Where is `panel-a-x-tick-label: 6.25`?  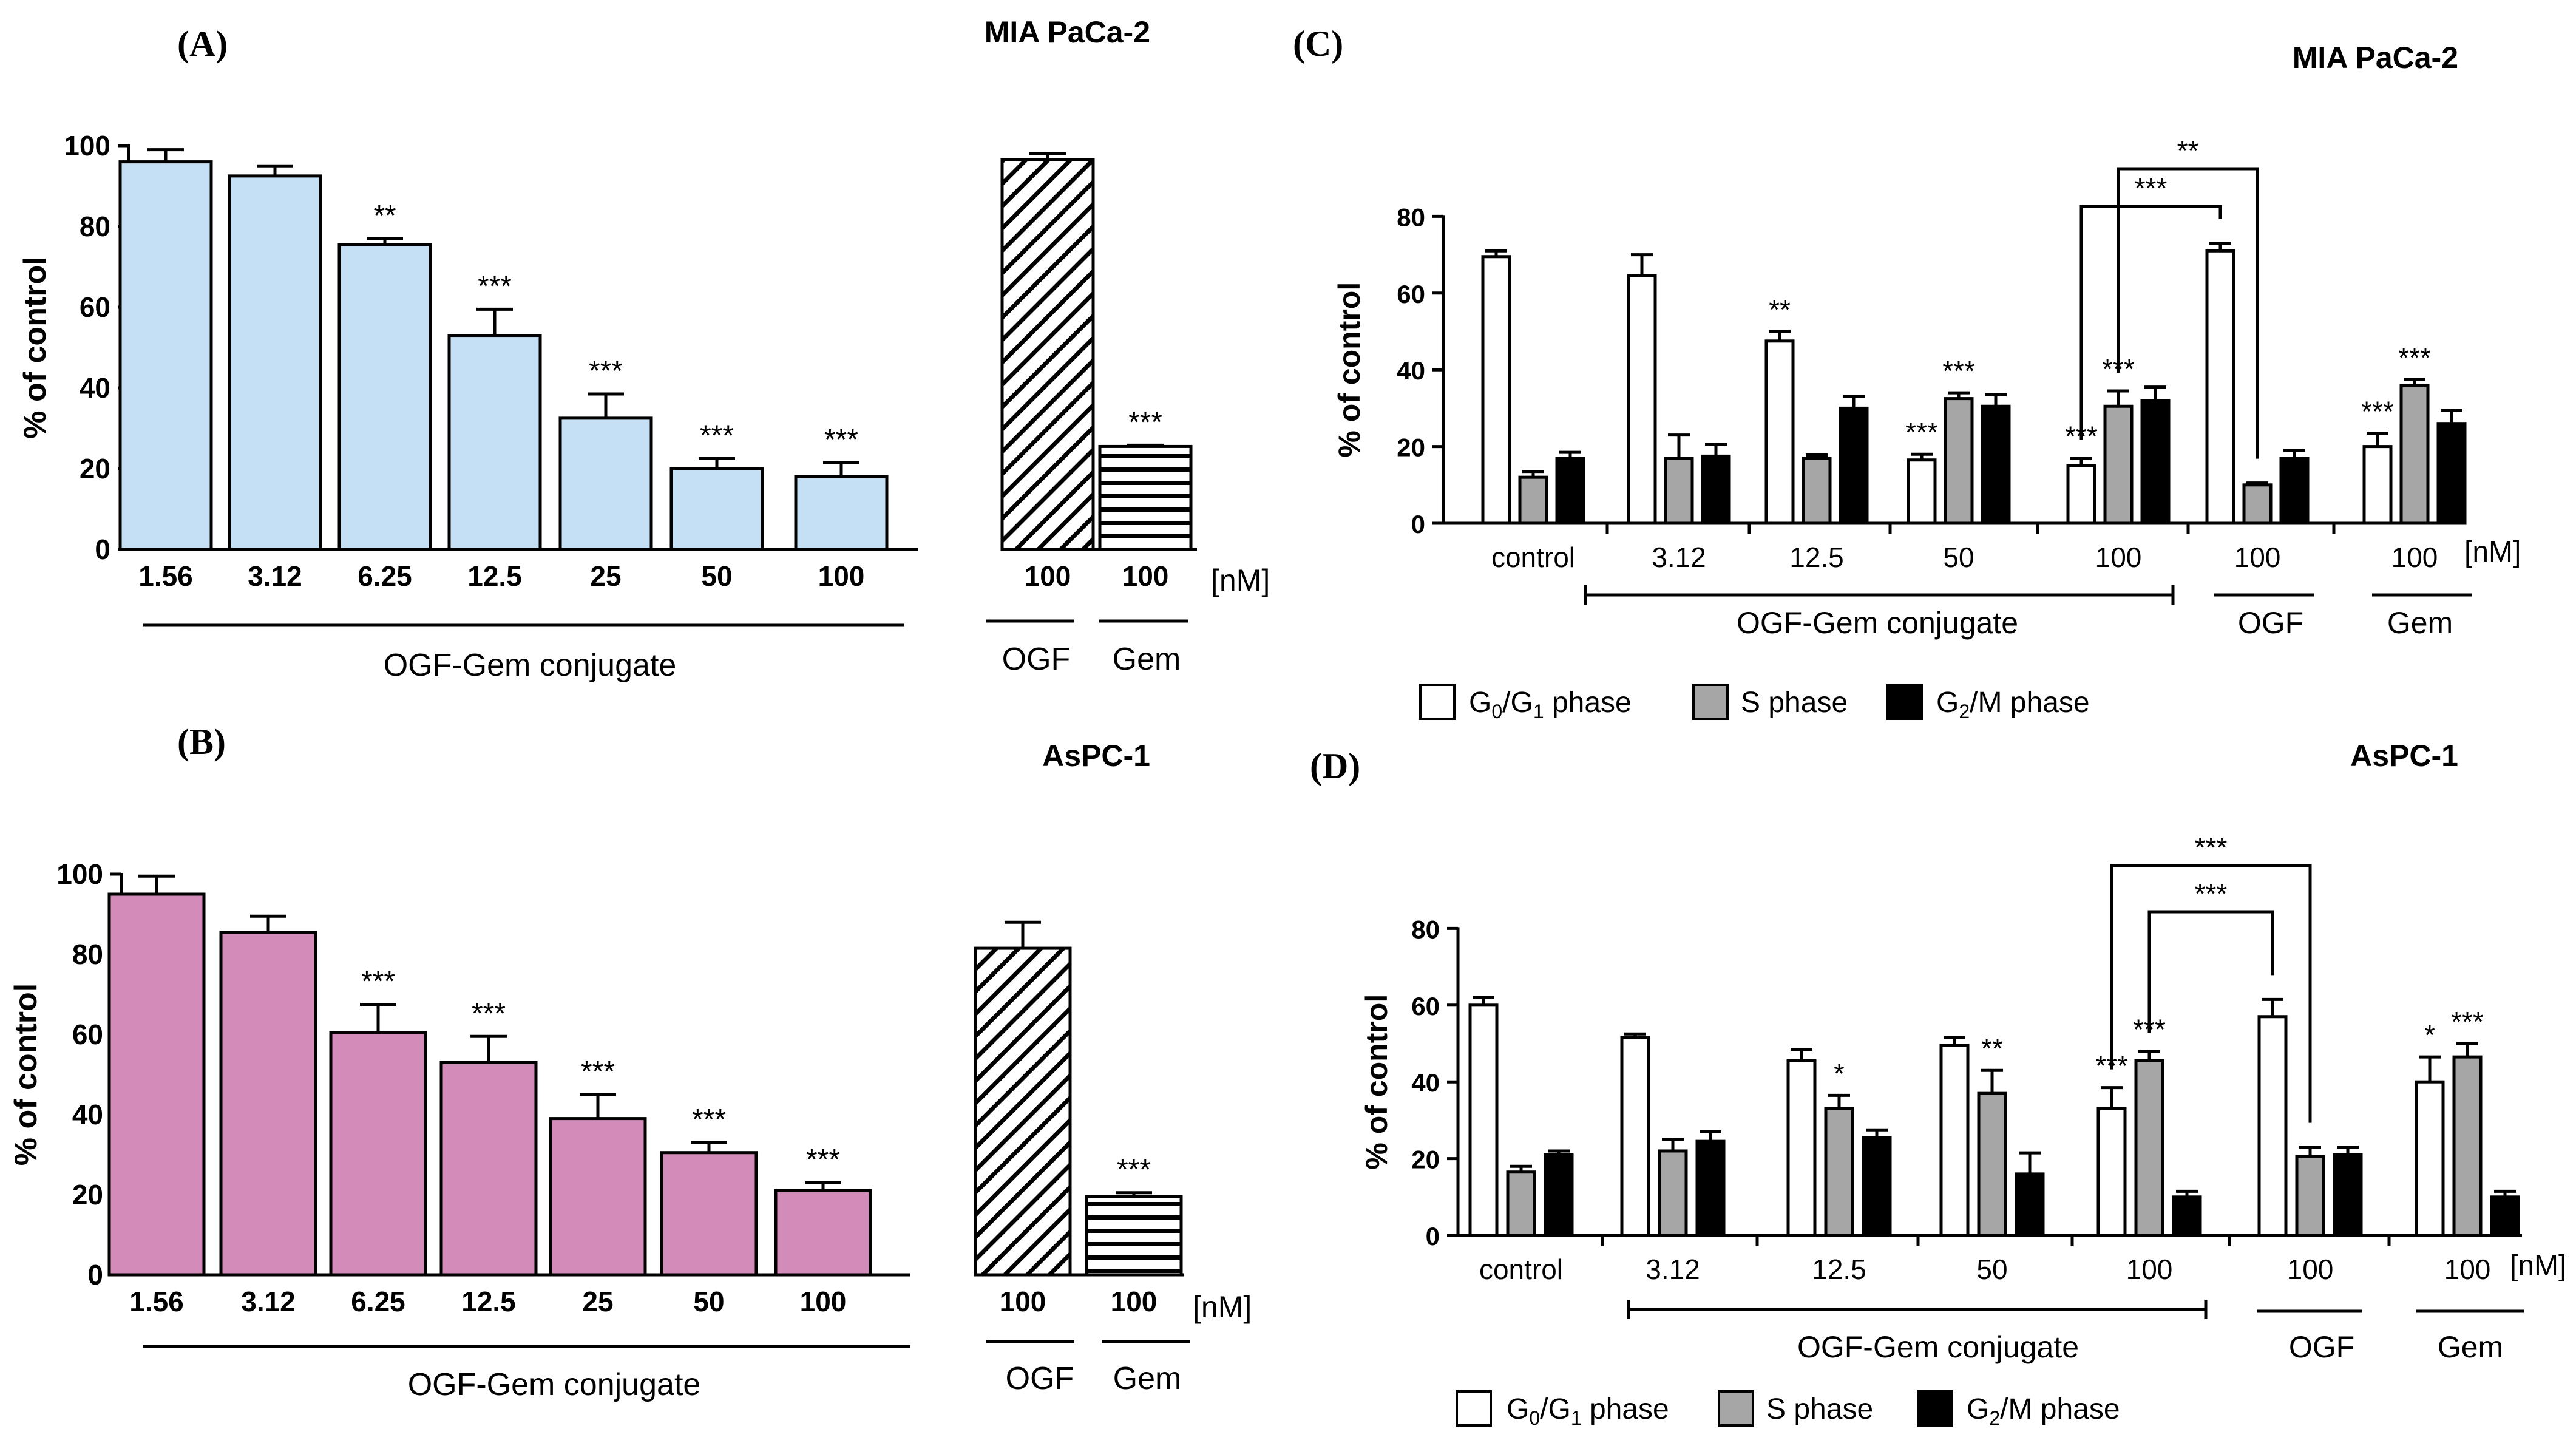 panel-a-x-tick-label: 6.25 is located at coordinates (385, 576).